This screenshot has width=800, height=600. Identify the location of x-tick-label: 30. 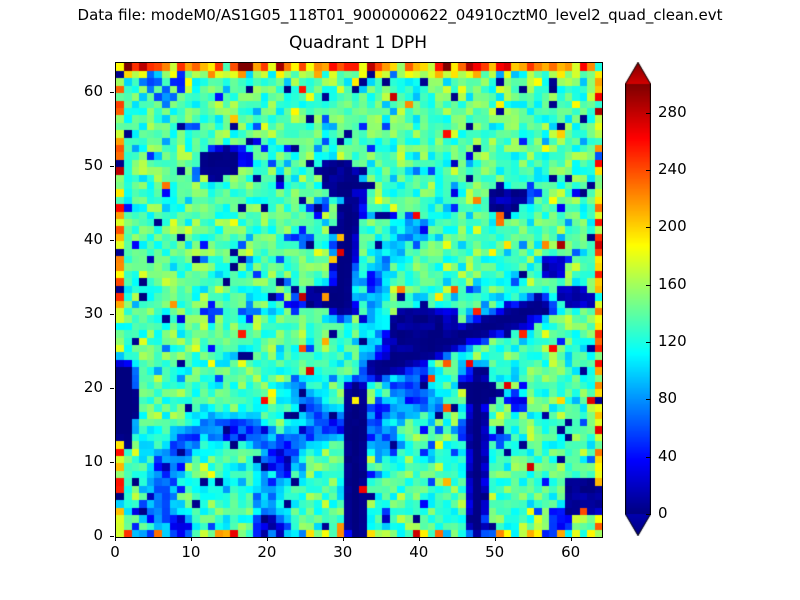
(343, 552).